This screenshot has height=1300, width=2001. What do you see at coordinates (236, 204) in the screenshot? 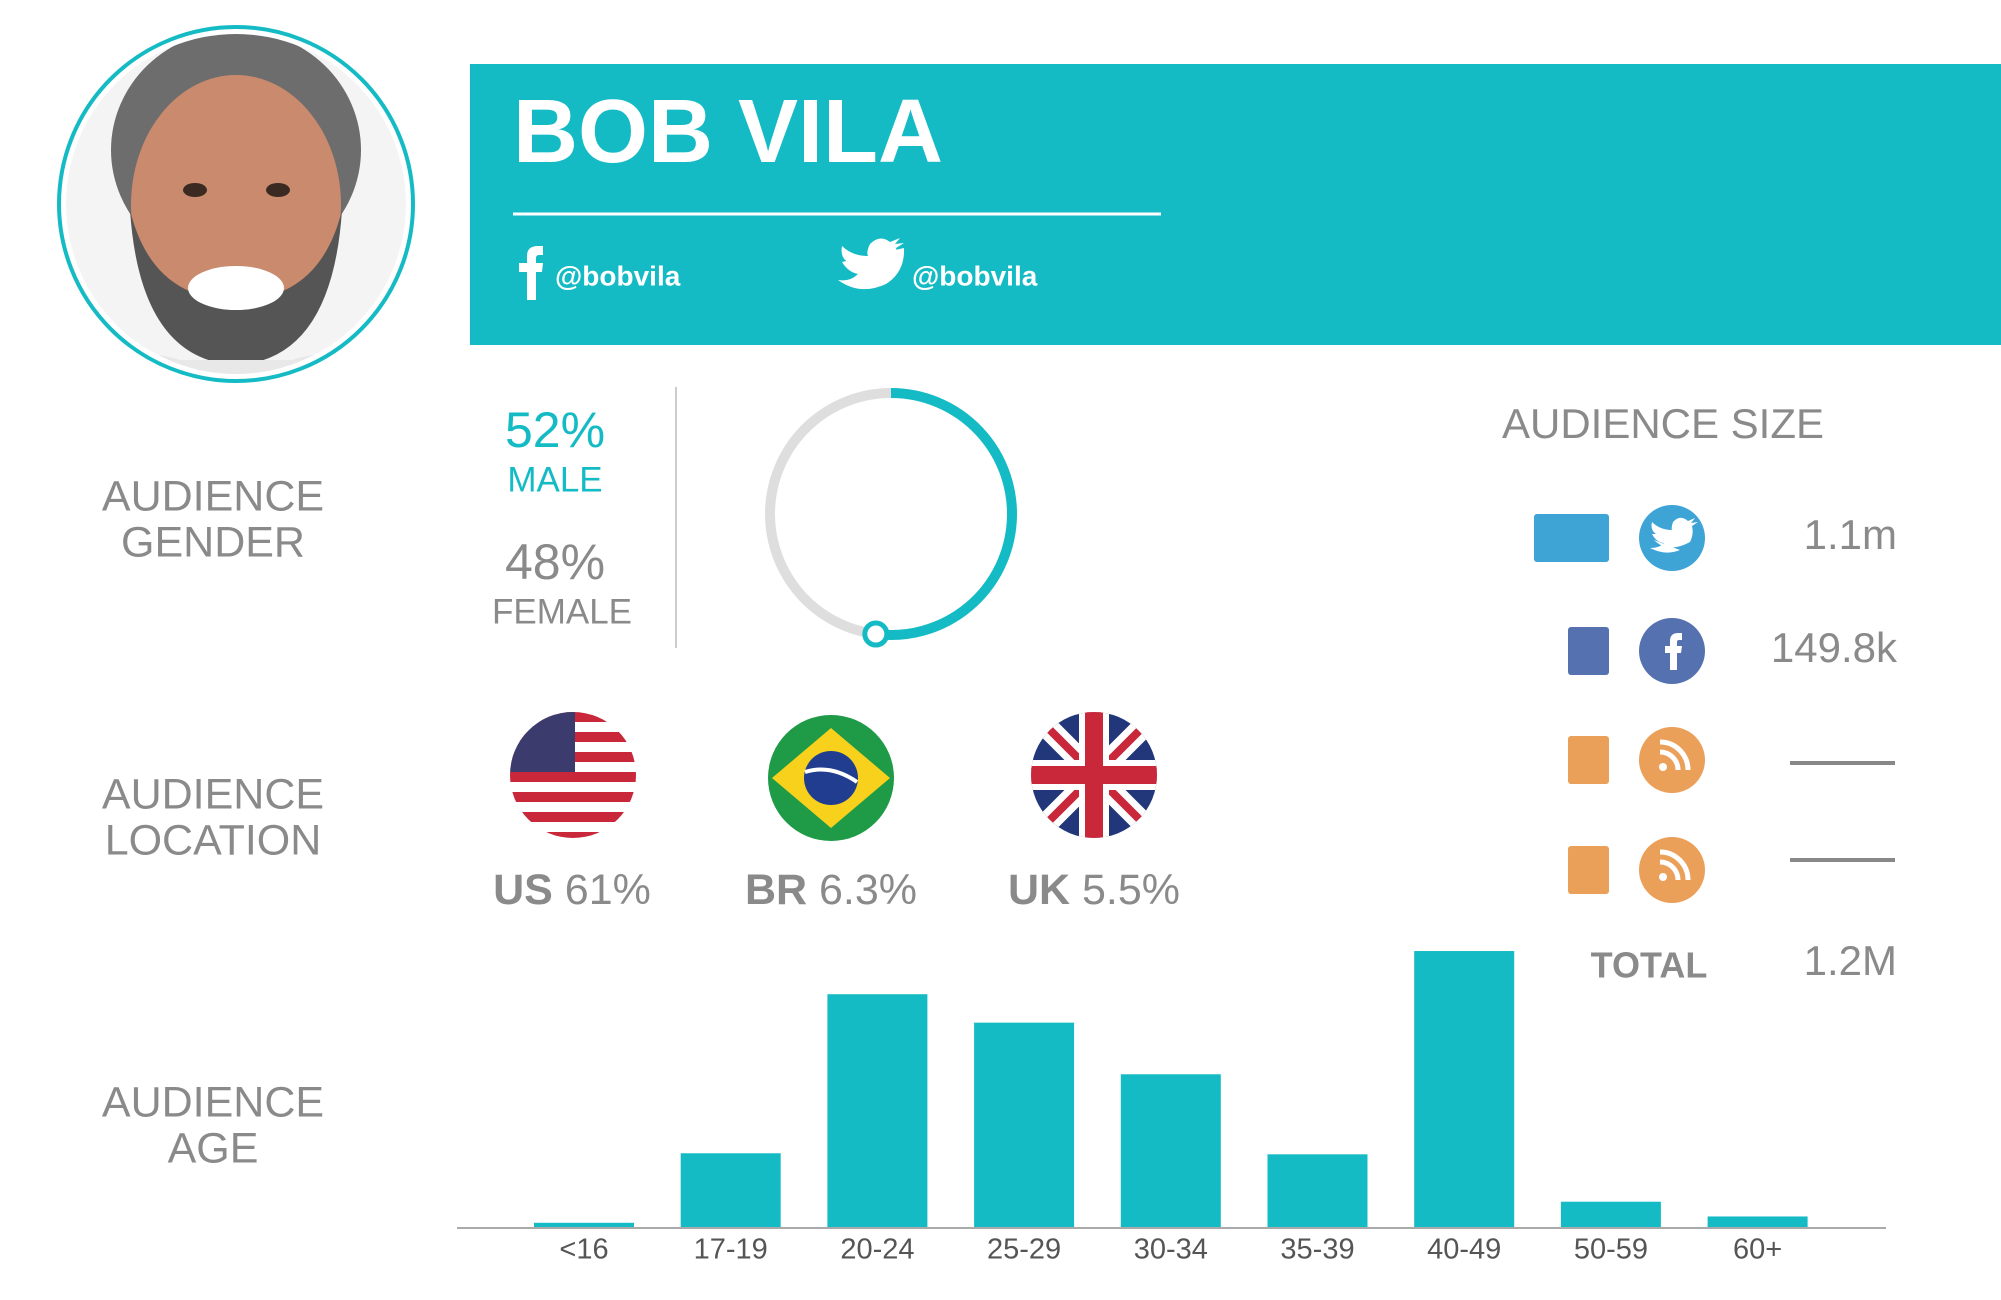
I see `profile-photo` at bounding box center [236, 204].